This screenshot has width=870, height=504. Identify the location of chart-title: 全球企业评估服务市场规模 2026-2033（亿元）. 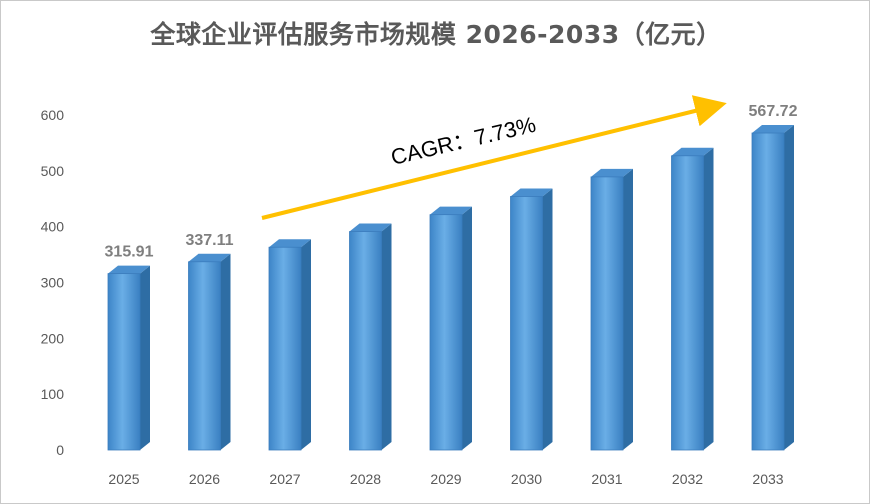
(436, 34).